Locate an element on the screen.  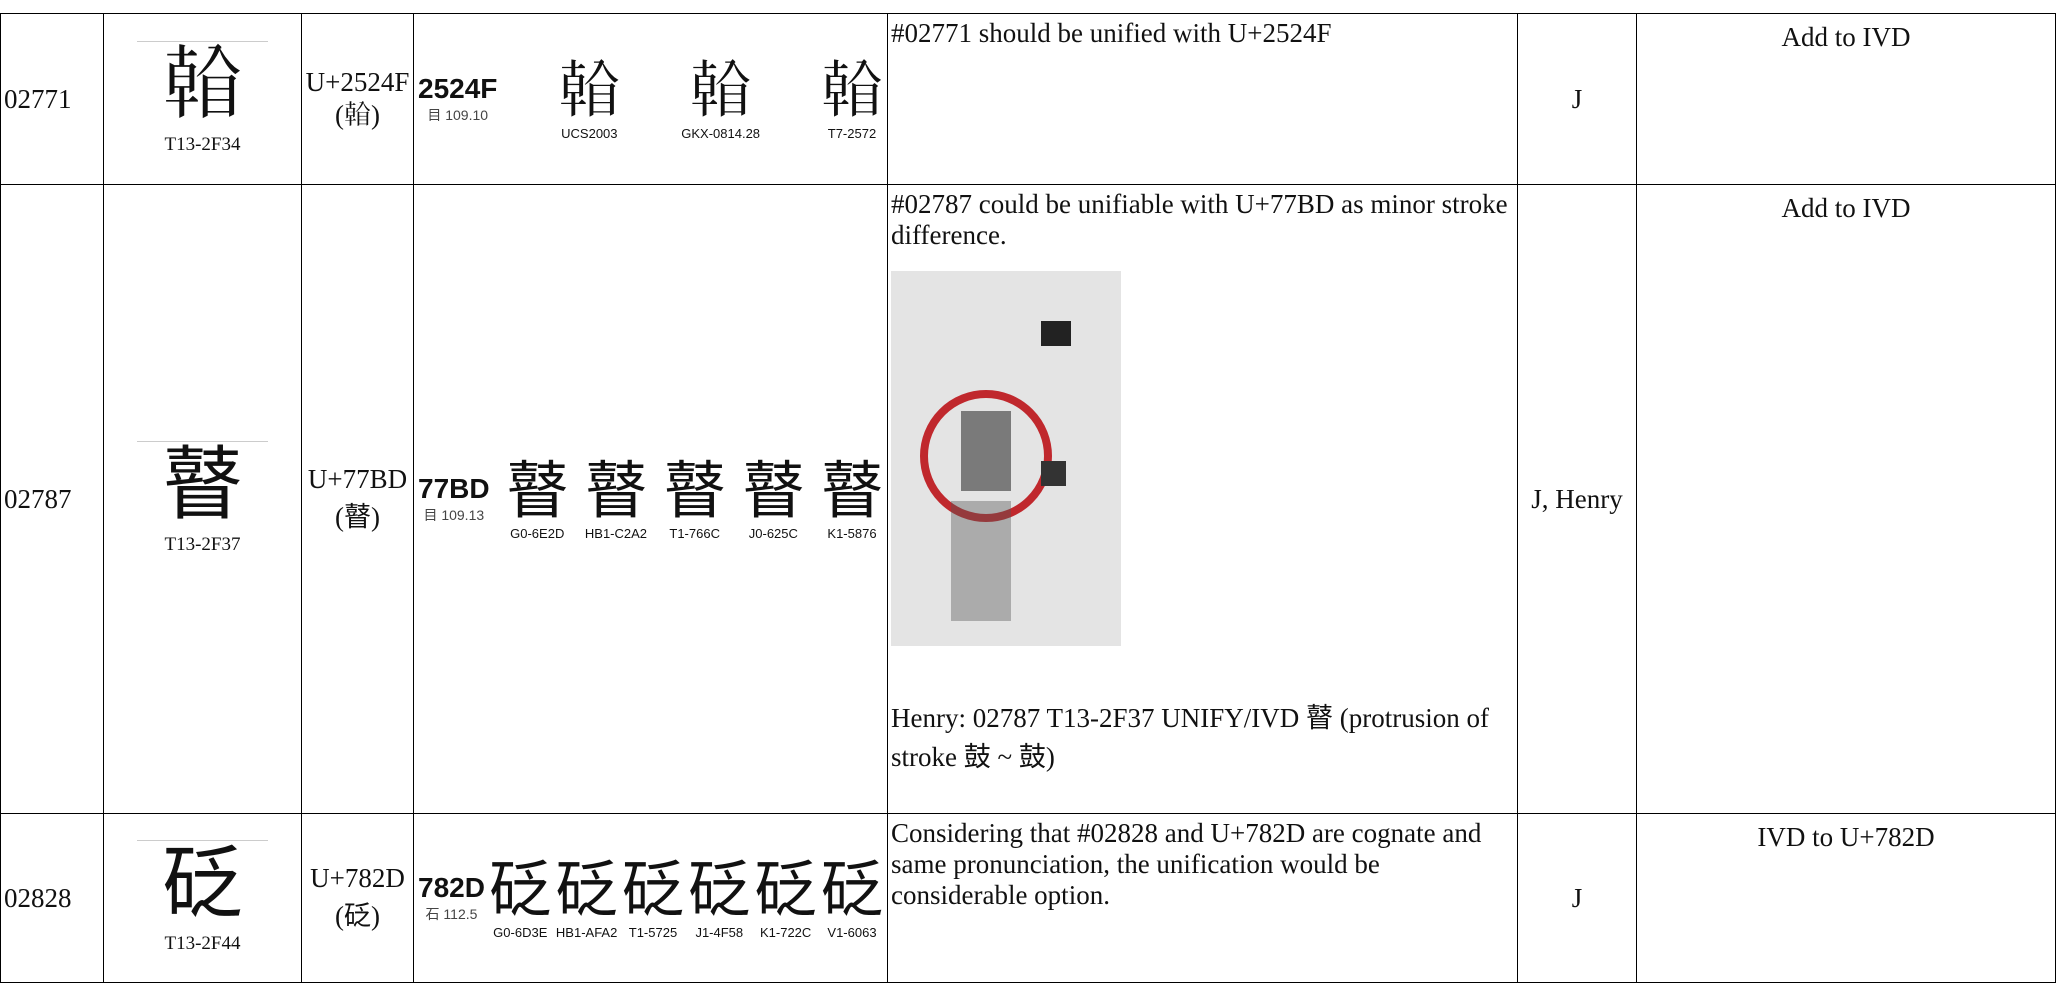
glyph-sample: 瞽 T1-766C is located at coordinates (694, 497).